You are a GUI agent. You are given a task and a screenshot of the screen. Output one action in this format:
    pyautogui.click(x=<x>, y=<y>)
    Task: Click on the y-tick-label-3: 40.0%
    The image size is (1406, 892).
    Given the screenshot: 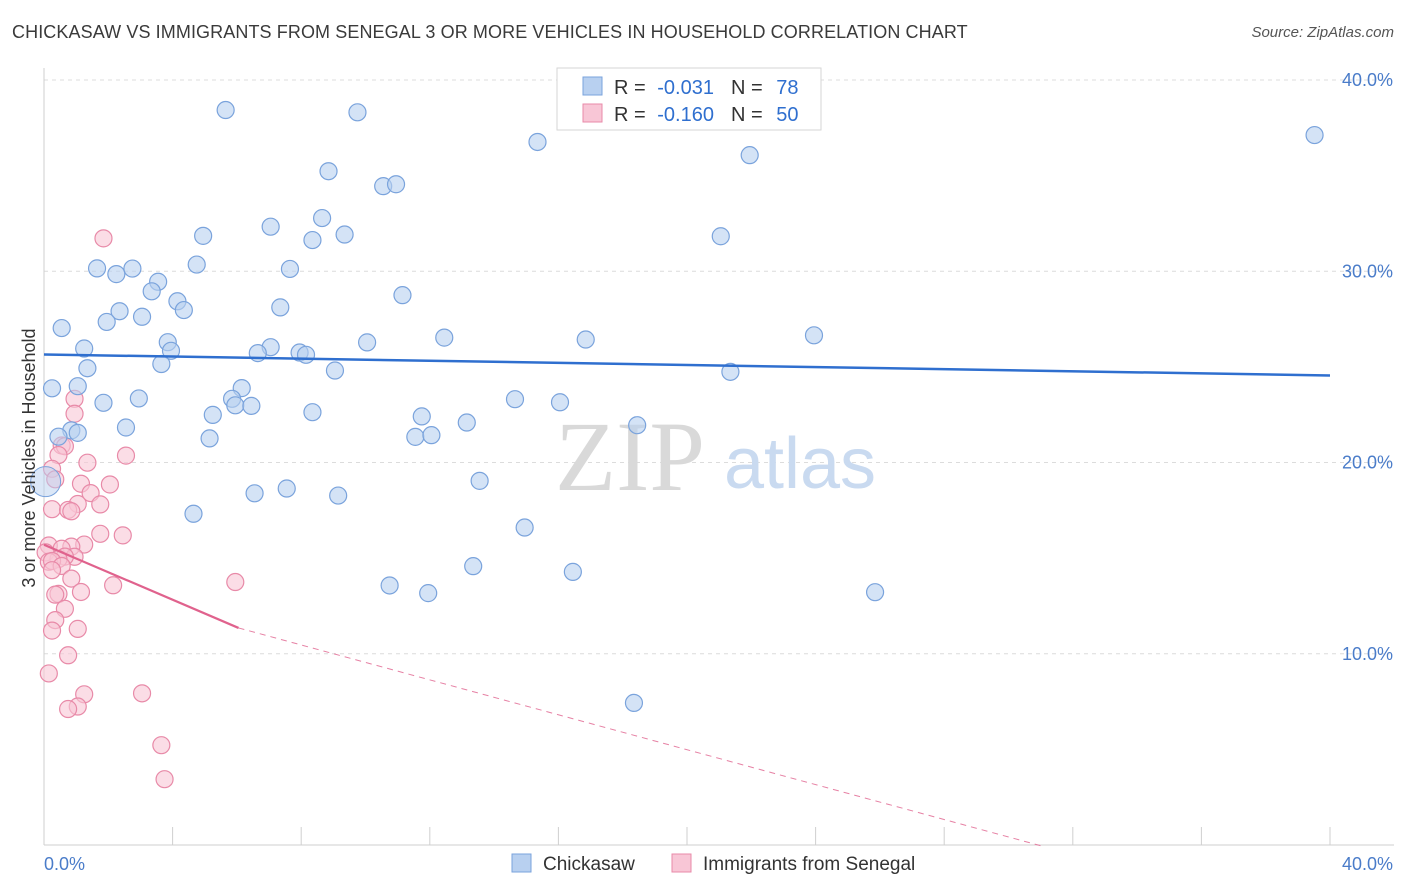 What is the action you would take?
    pyautogui.click(x=1367, y=80)
    